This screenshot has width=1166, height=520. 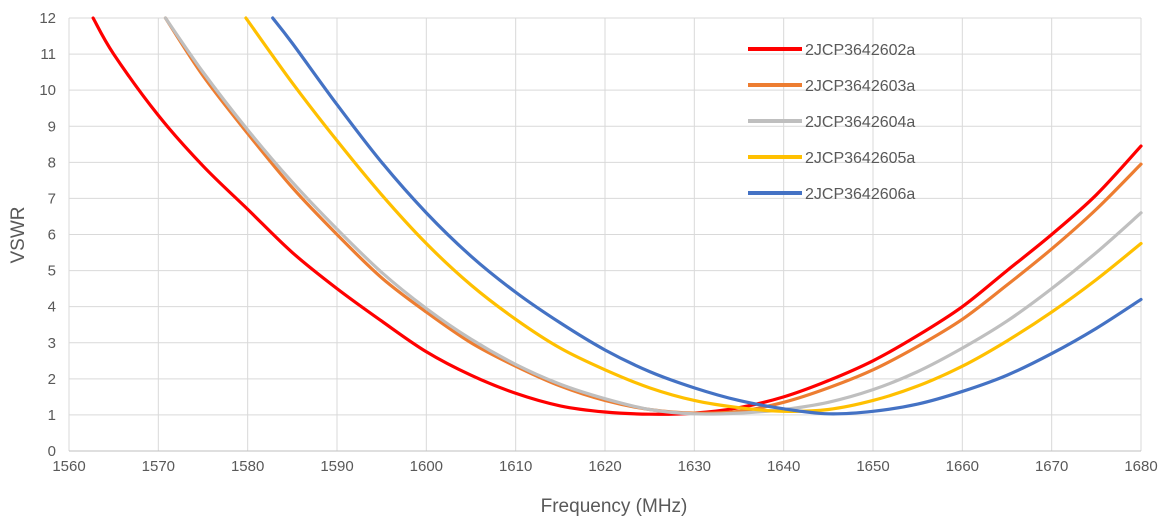 What do you see at coordinates (158, 466) in the screenshot?
I see `x-tick-label: 1570` at bounding box center [158, 466].